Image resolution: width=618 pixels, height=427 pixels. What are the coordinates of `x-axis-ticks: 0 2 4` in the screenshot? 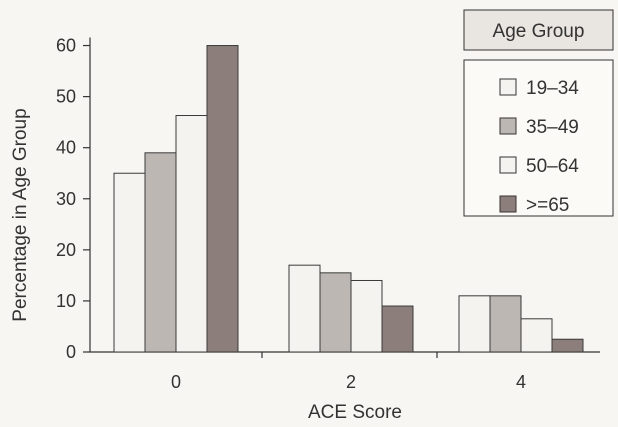 It's located at (348, 372).